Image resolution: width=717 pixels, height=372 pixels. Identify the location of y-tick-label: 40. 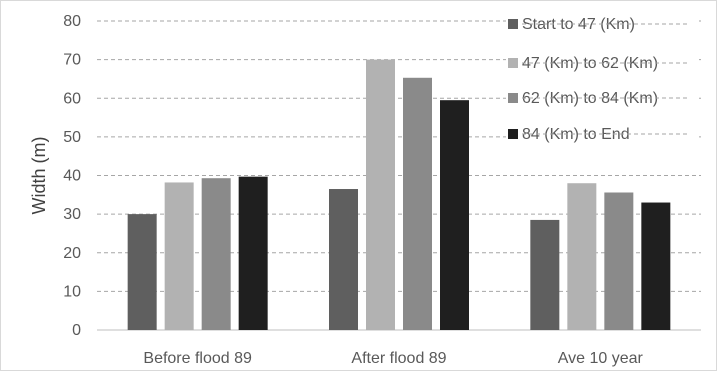
(72, 176).